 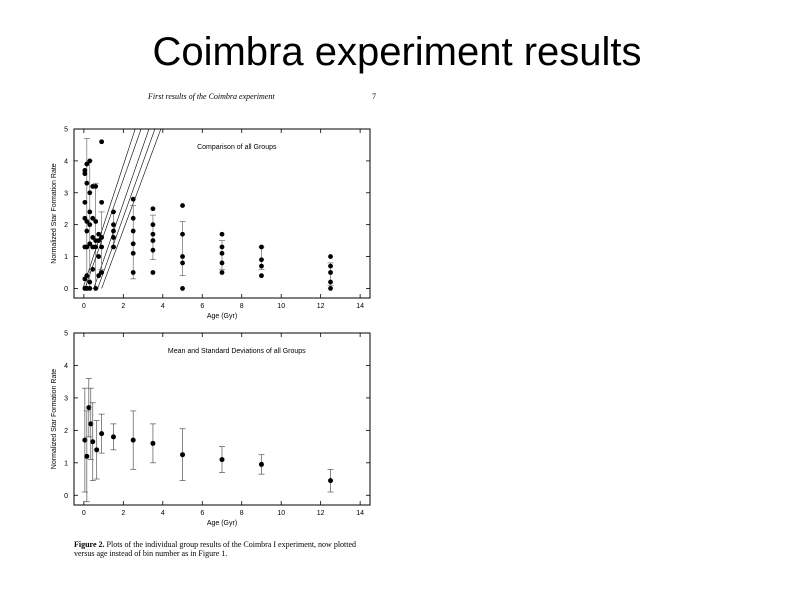 I want to click on document-header-title: First results of the Coimbra experiment, so click(x=211, y=96).